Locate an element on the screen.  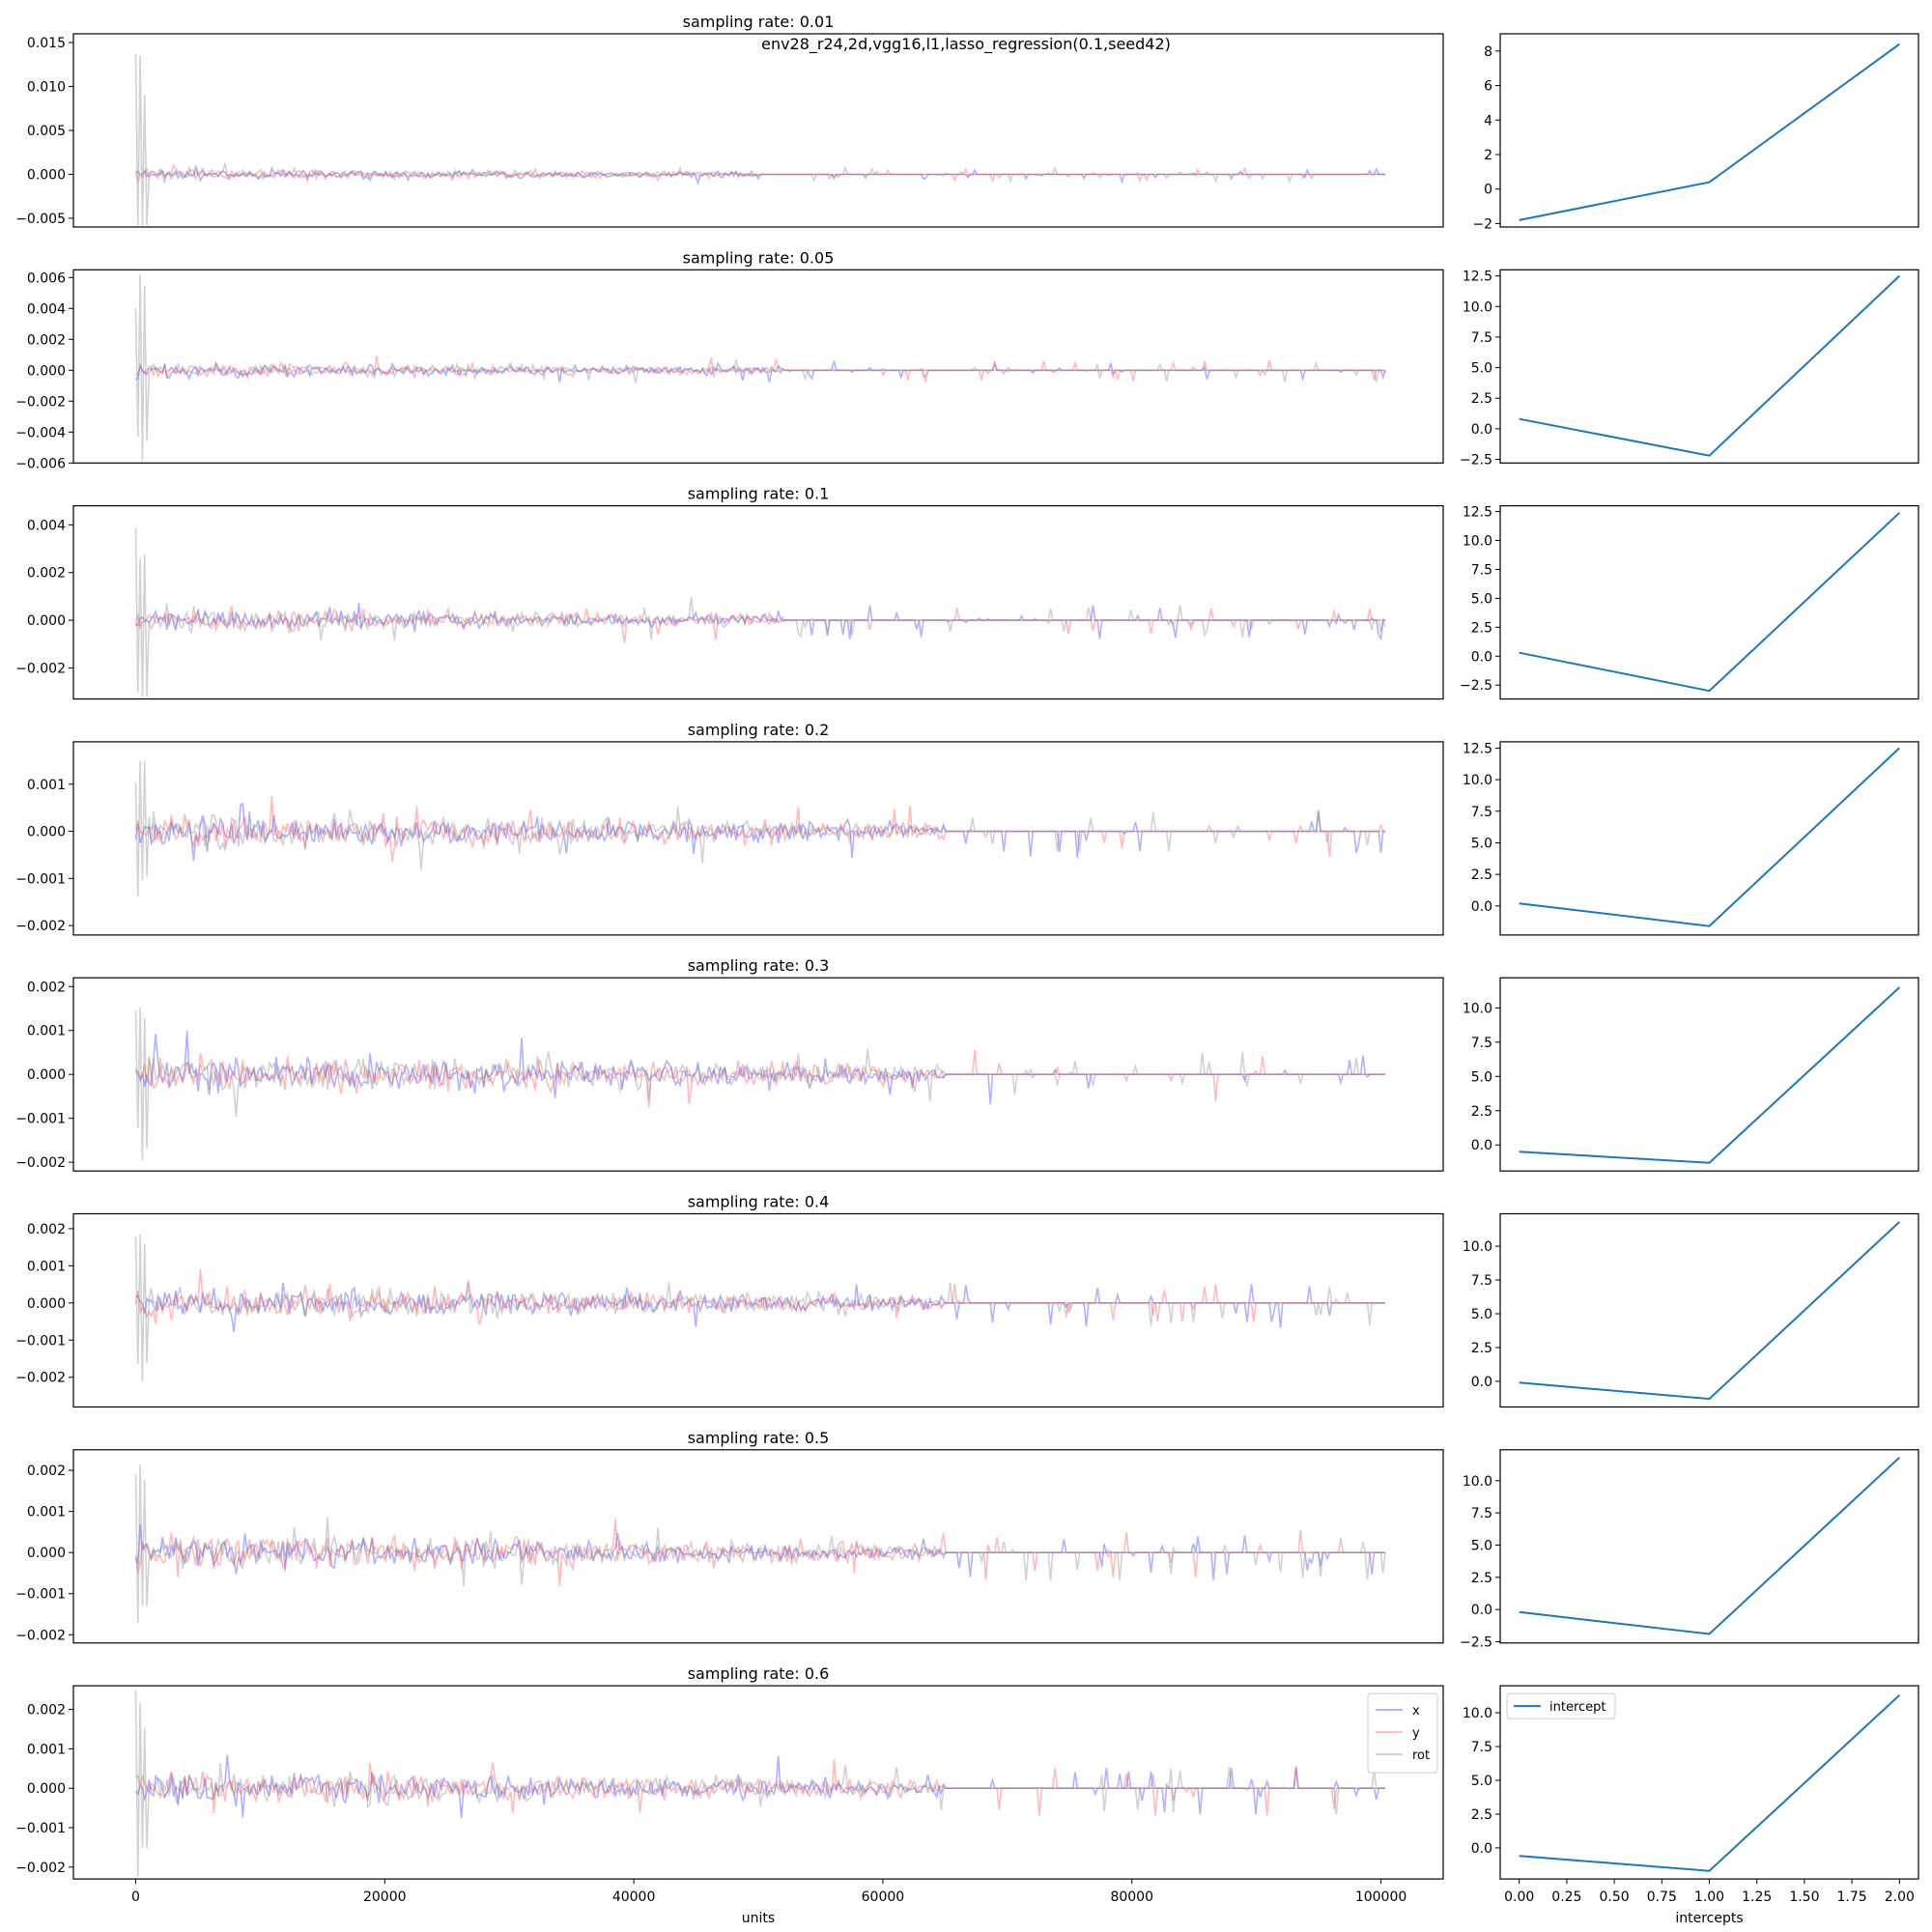
intercept-ytick-label-5-1: 2.5 is located at coordinates (1481, 1348).